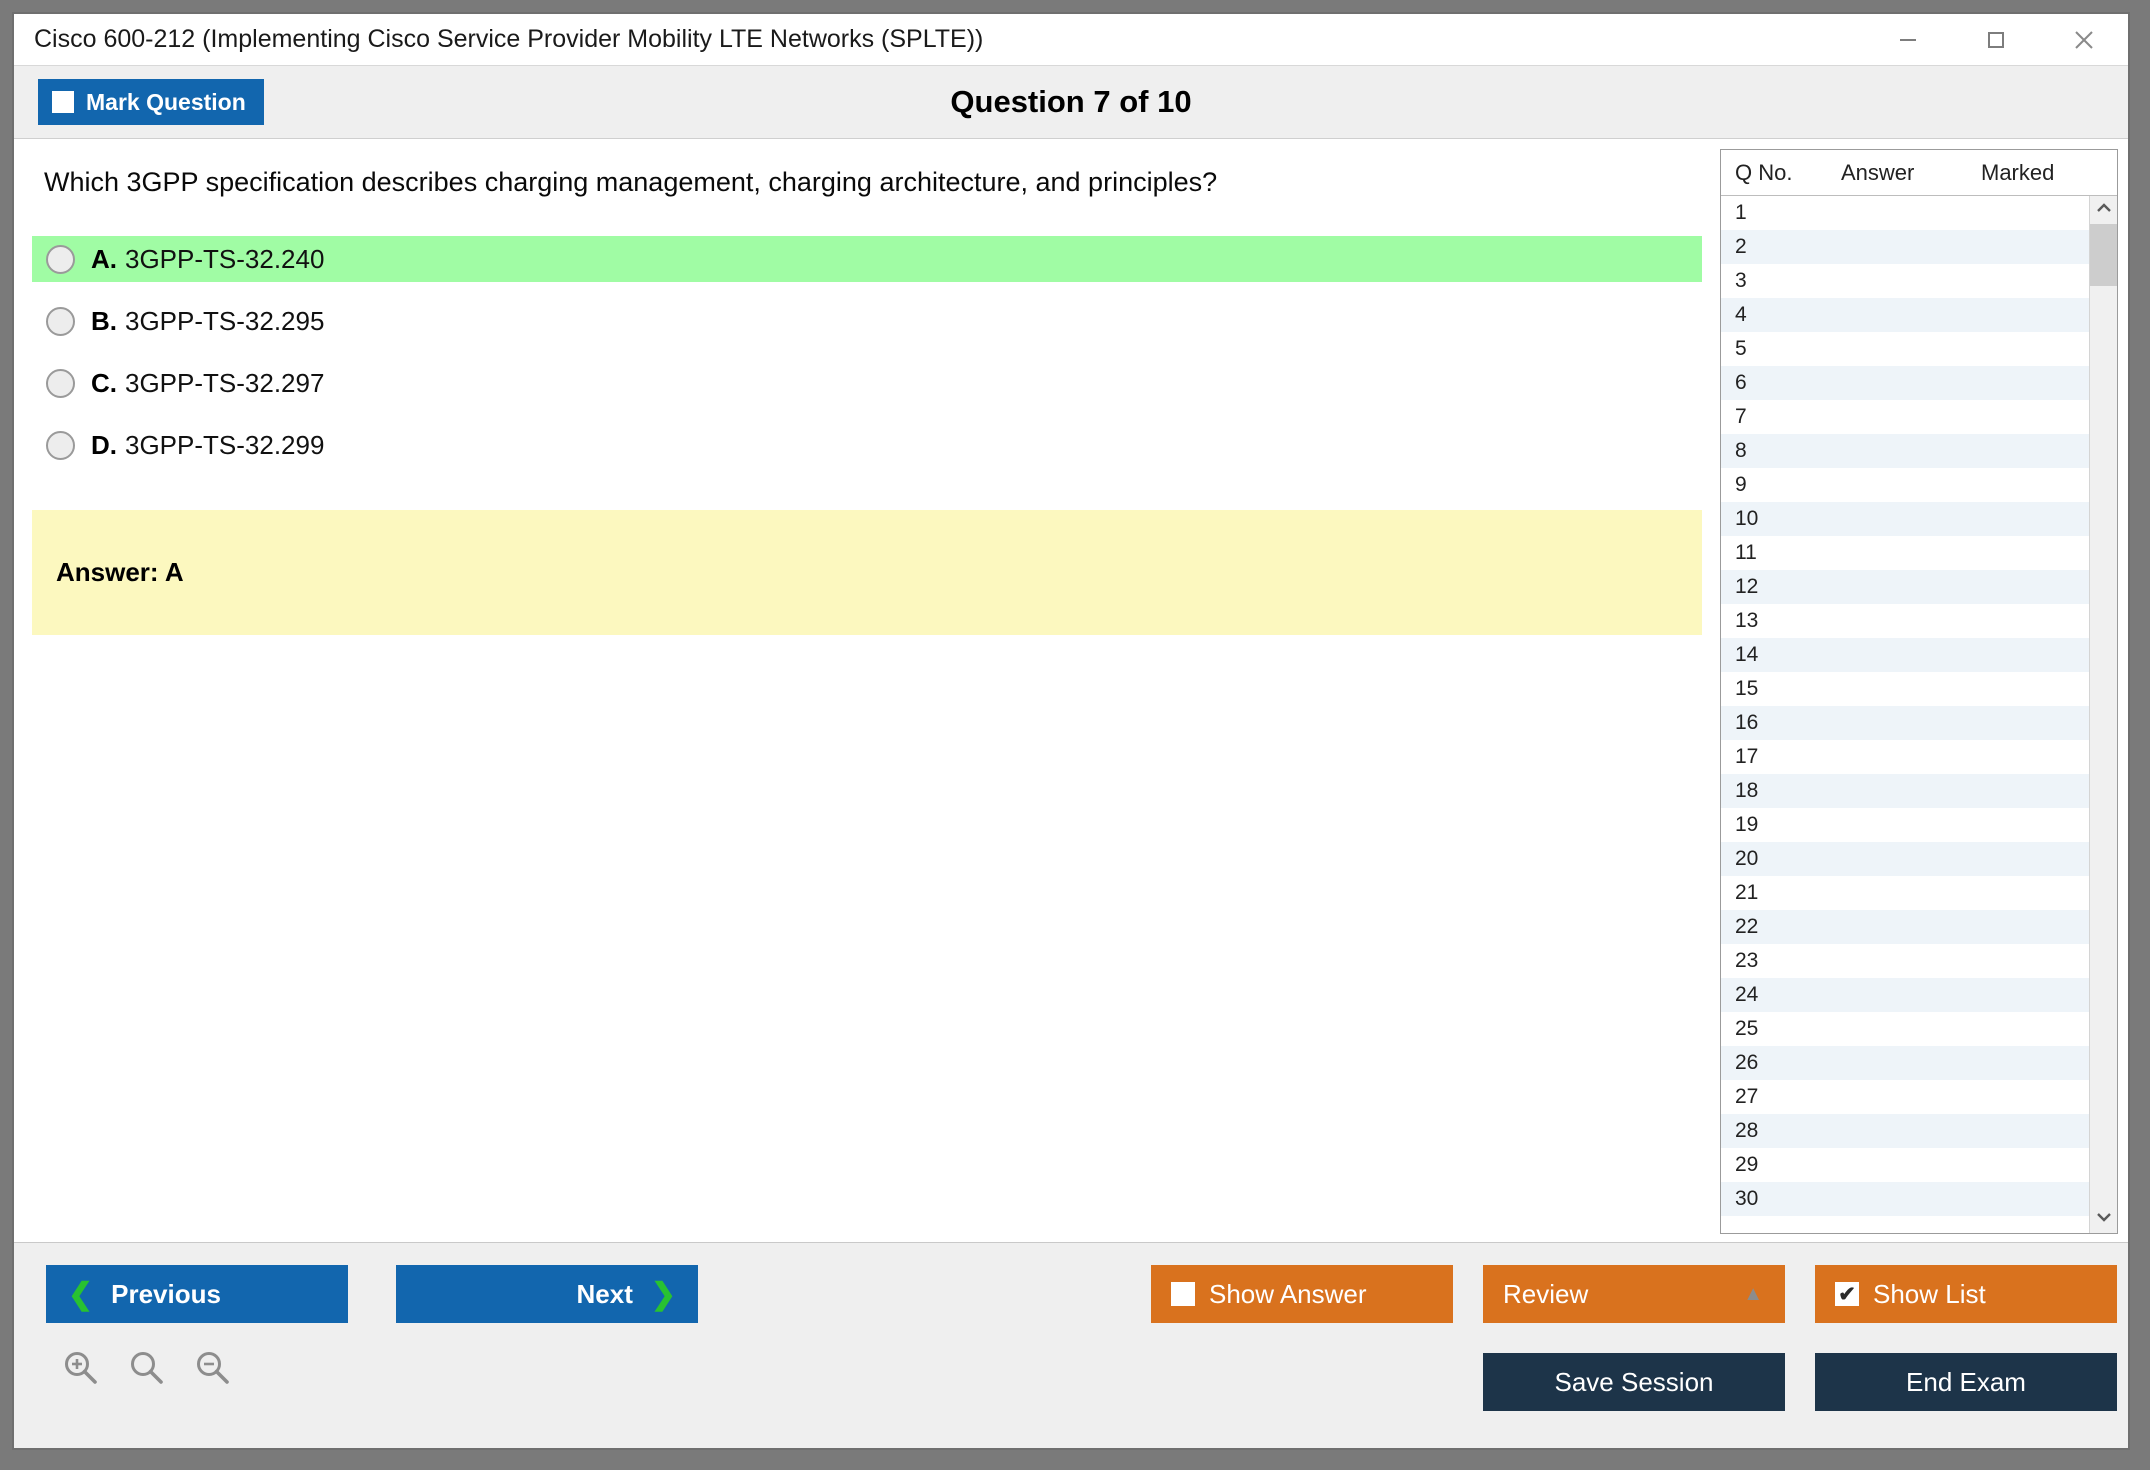 This screenshot has height=1470, width=2150. Describe the element at coordinates (225, 320) in the screenshot. I see `option-text-b: 3GPP-TS-32.295` at that location.